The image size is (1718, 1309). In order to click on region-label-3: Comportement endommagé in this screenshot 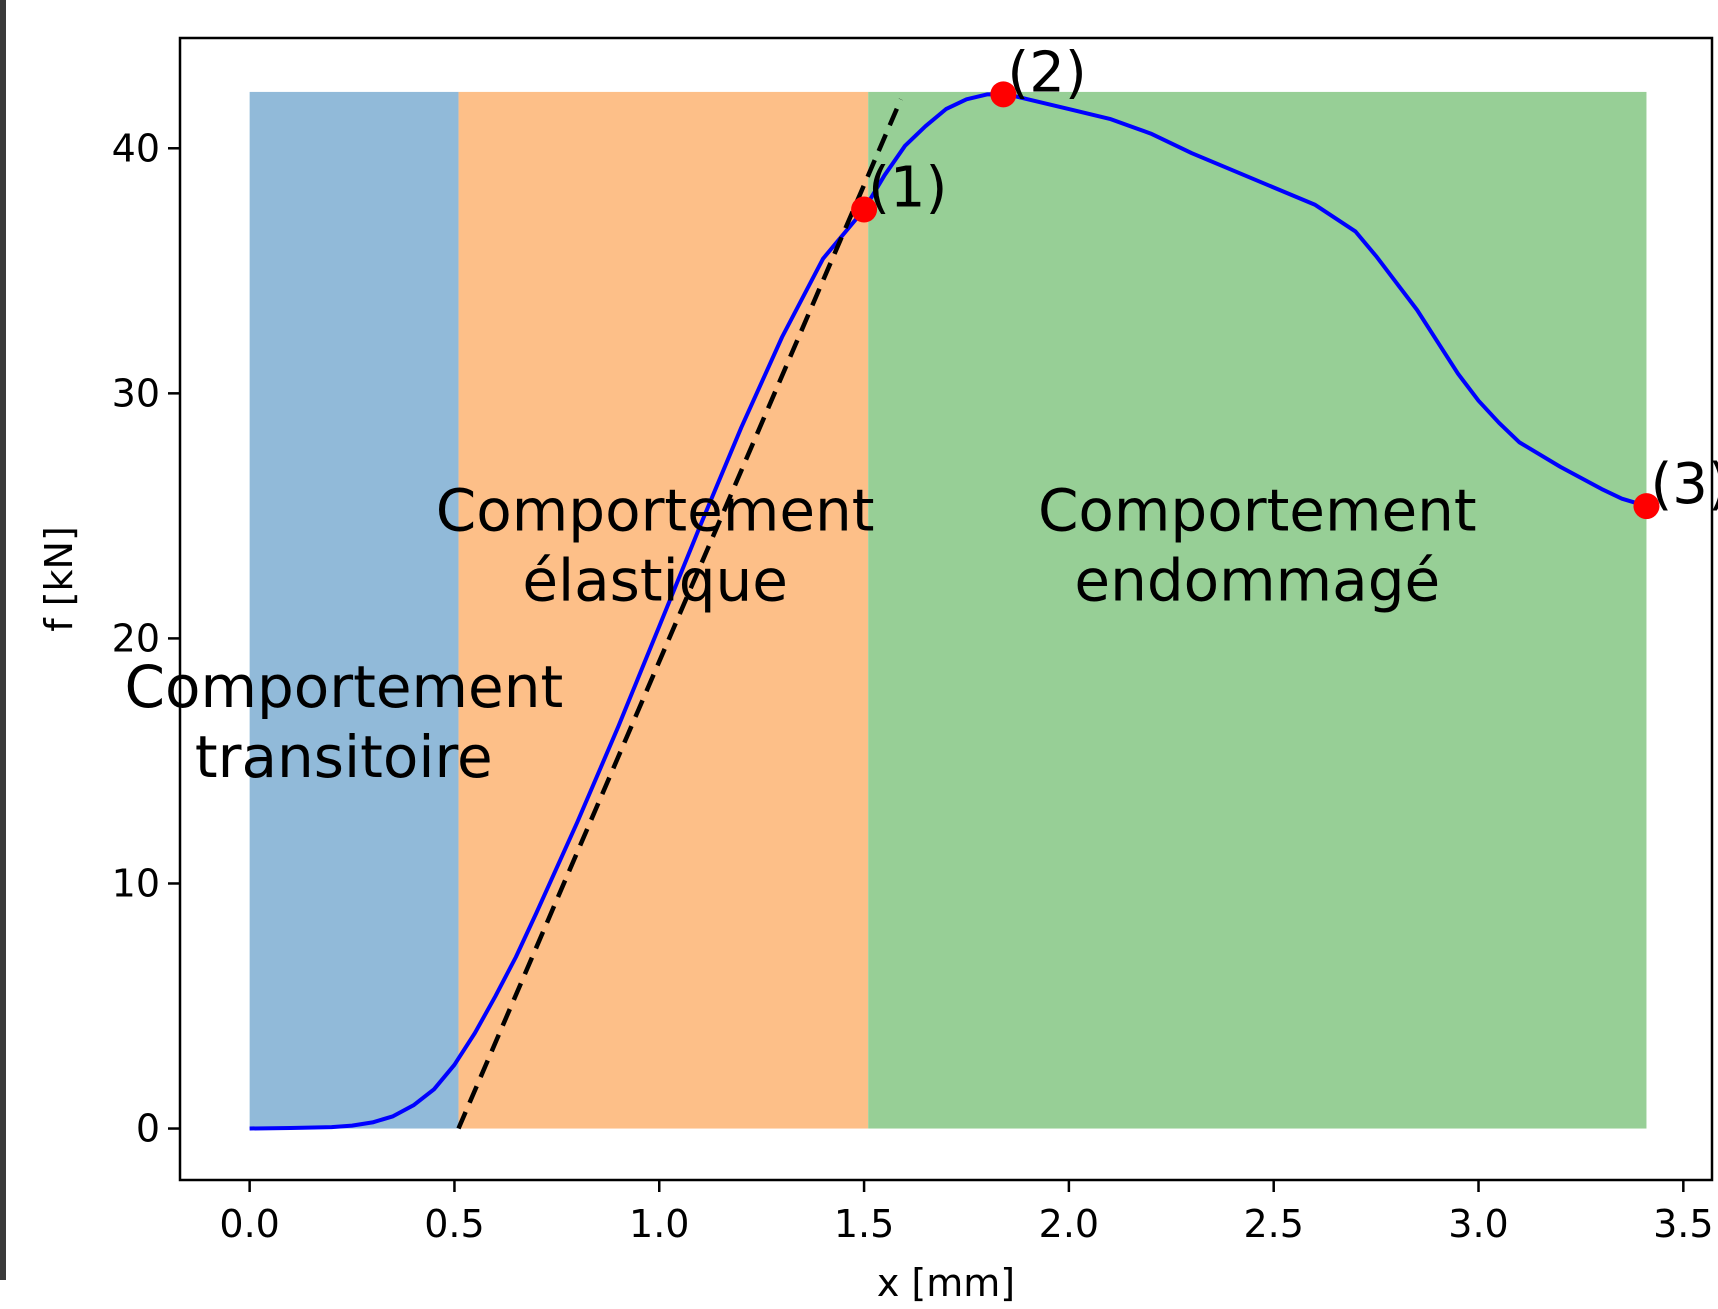, I will do `click(1257, 546)`.